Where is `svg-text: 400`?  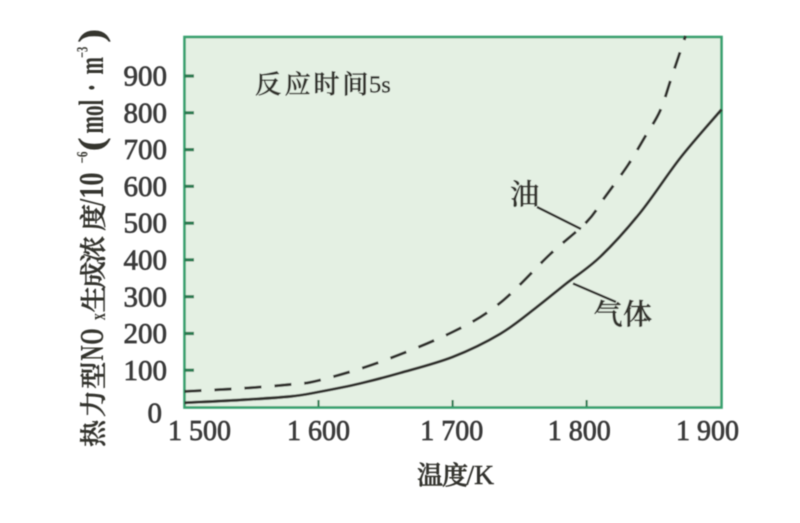 svg-text: 400 is located at coordinates (146, 261).